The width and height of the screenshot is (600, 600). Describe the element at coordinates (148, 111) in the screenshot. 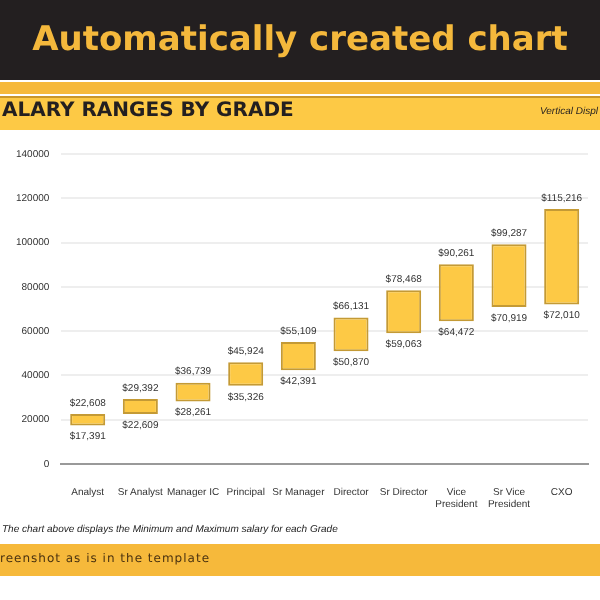

I see `chart-title: ALARY RANGES BY GRADE` at that location.